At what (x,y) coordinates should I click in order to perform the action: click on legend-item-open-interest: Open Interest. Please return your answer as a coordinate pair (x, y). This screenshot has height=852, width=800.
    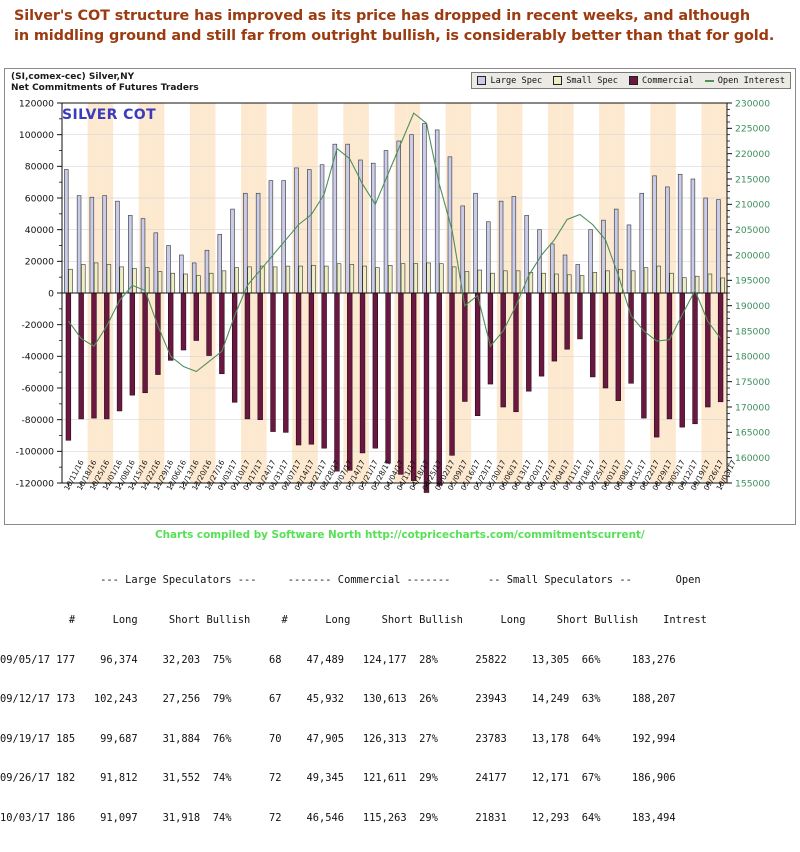
    Looking at the image, I should click on (744, 81).